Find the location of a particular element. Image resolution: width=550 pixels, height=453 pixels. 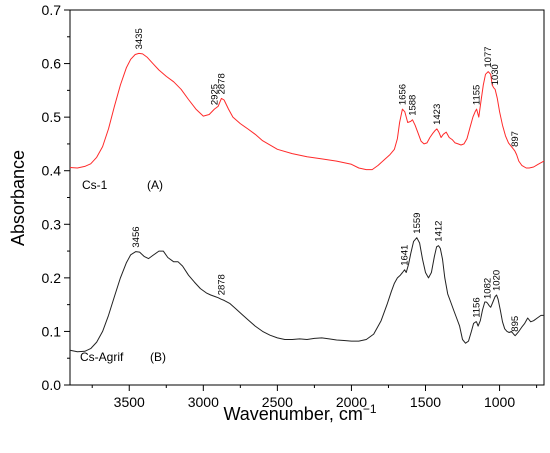

peak-label: 1020 is located at coordinates (497, 280).